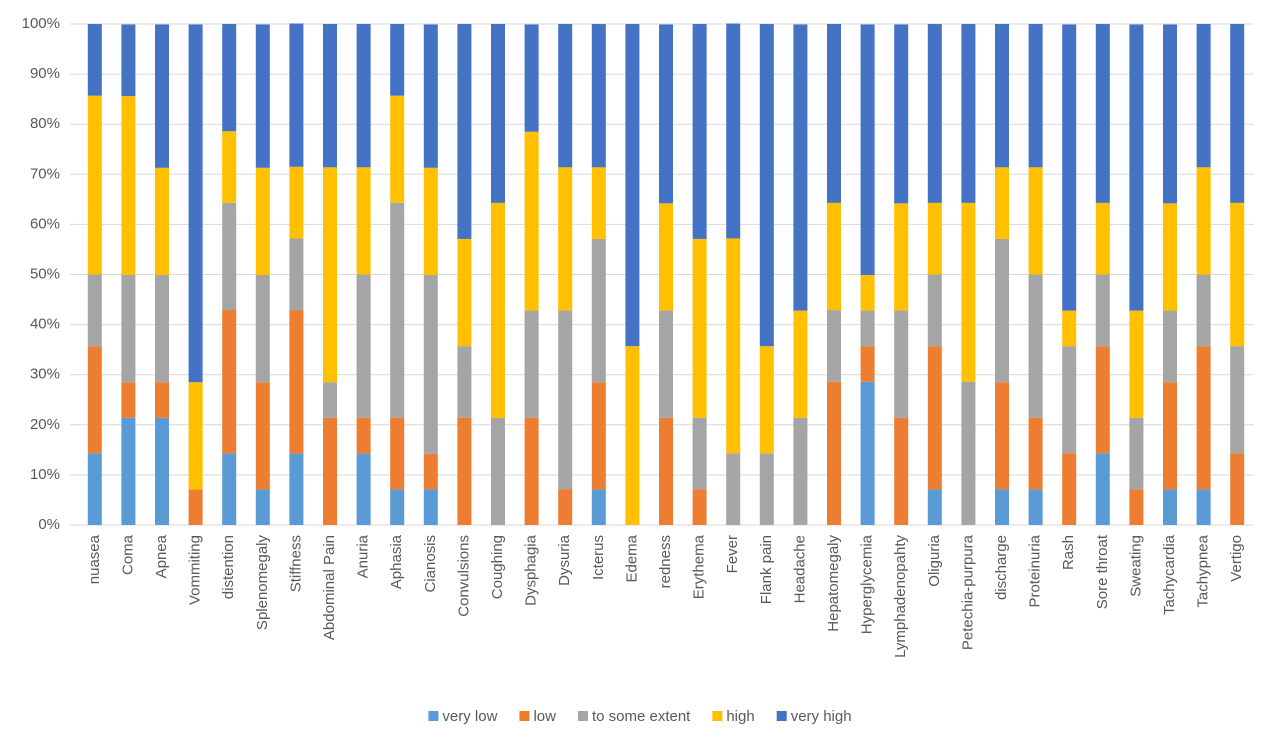  Describe the element at coordinates (41, 23) in the screenshot. I see `y-tick-label: 100%` at that location.